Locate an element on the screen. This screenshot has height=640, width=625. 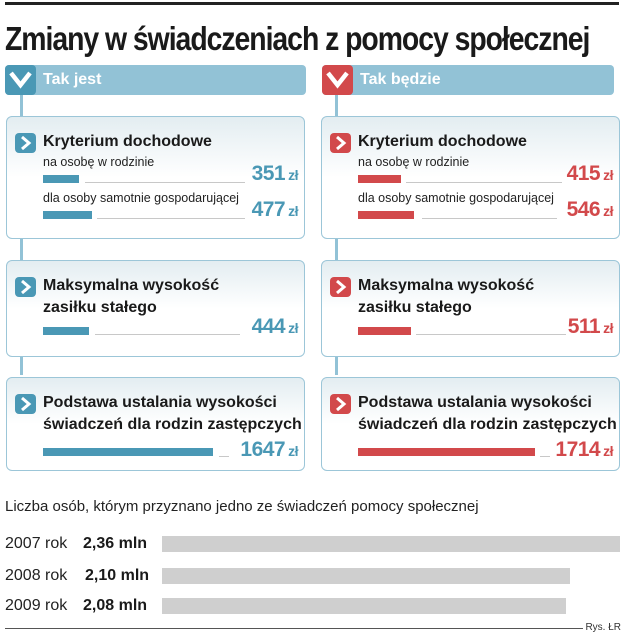
year-value: 2,08 mln is located at coordinates (115, 605).